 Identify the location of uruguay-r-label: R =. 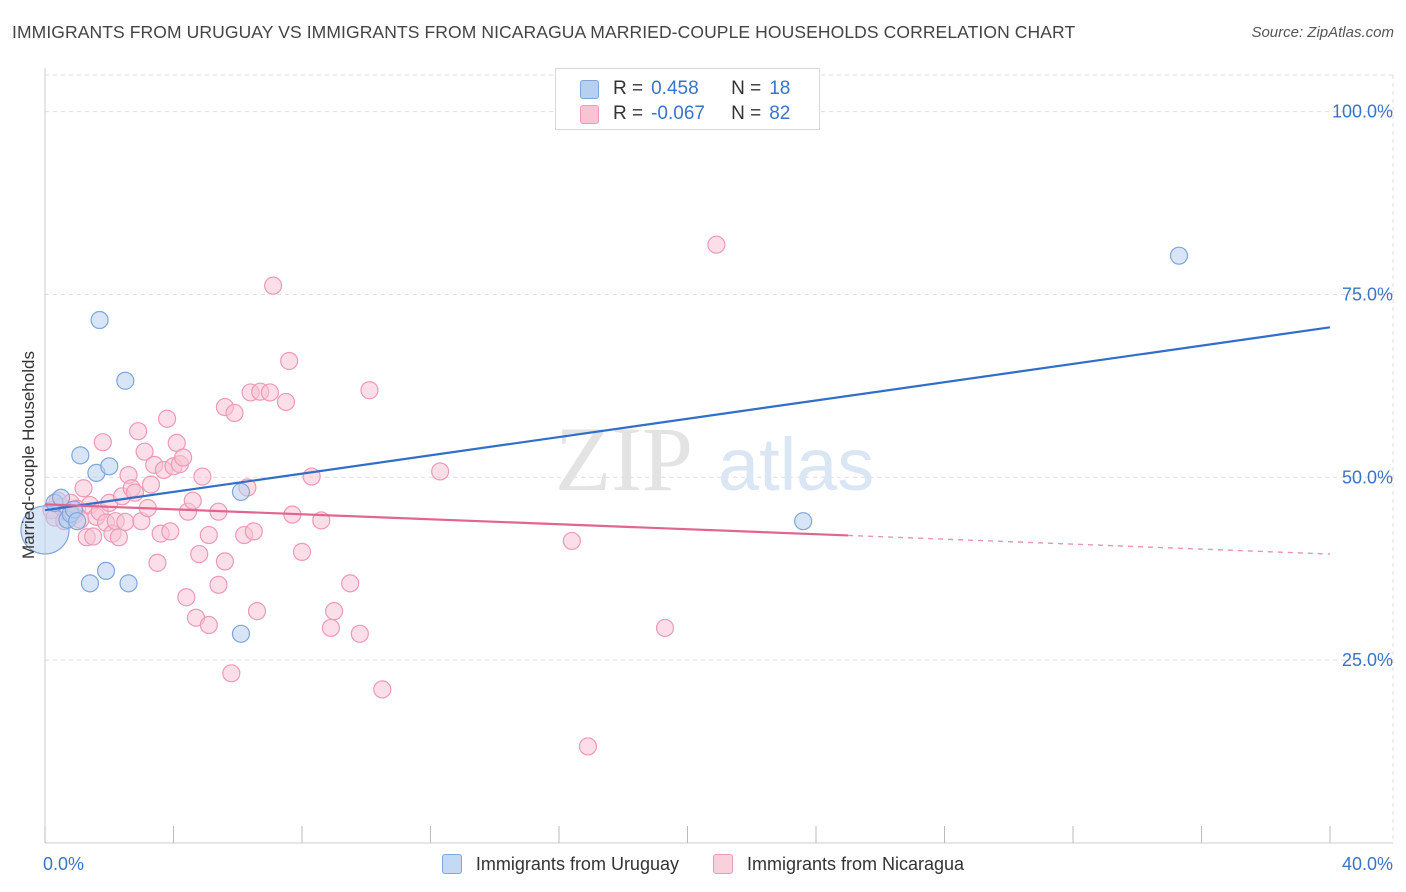
(628, 88).